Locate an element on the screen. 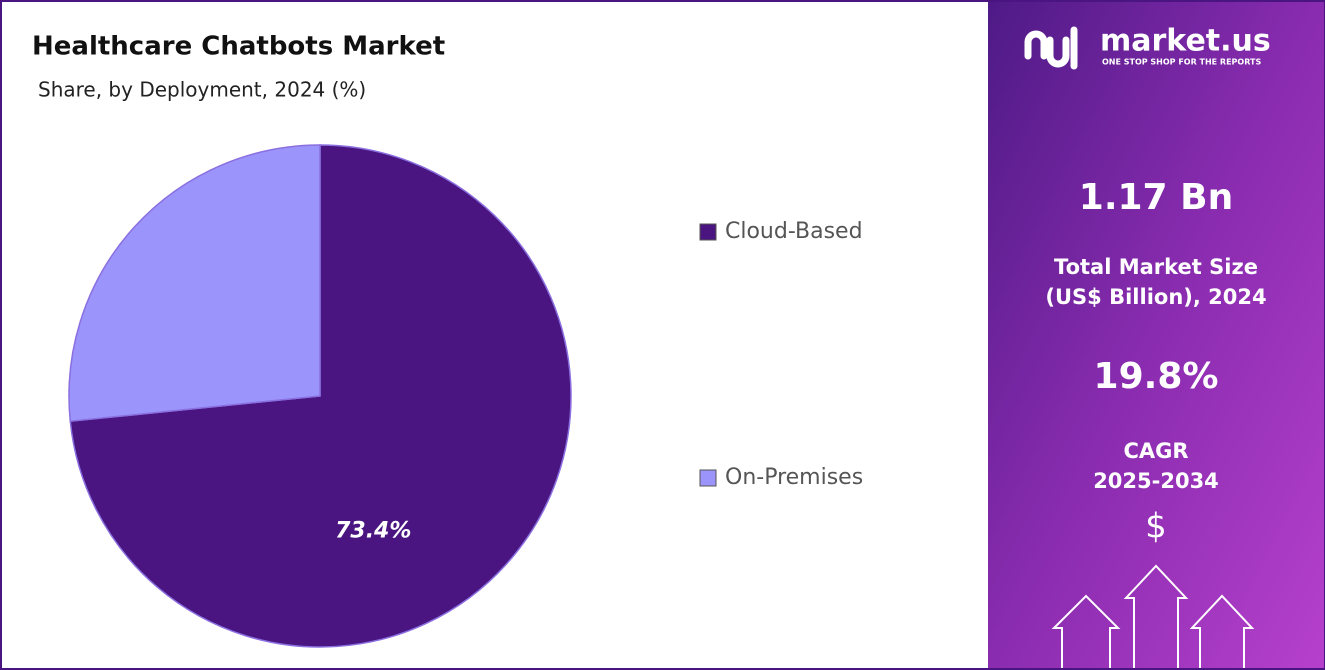 The width and height of the screenshot is (1325, 670). logo: market.us ONE STOP SHOP FOR THE REPORTS is located at coordinates (1147, 47).